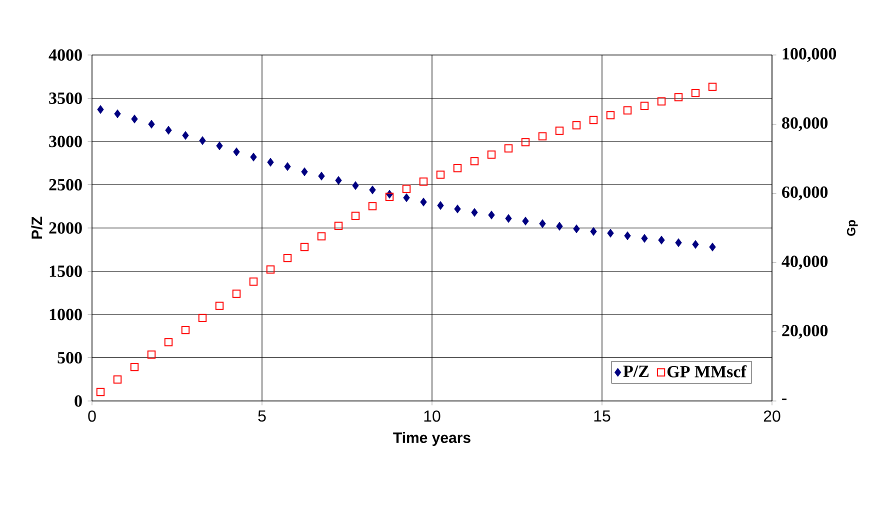 This screenshot has width=873, height=510. What do you see at coordinates (805, 193) in the screenshot?
I see `y2-tick-label: 60,000` at bounding box center [805, 193].